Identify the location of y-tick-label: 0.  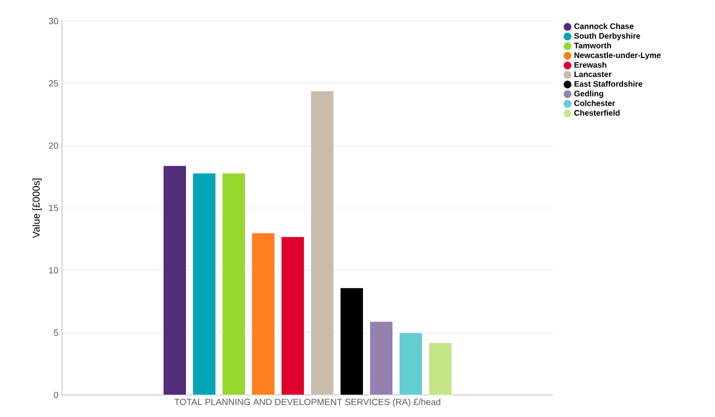
(56, 395).